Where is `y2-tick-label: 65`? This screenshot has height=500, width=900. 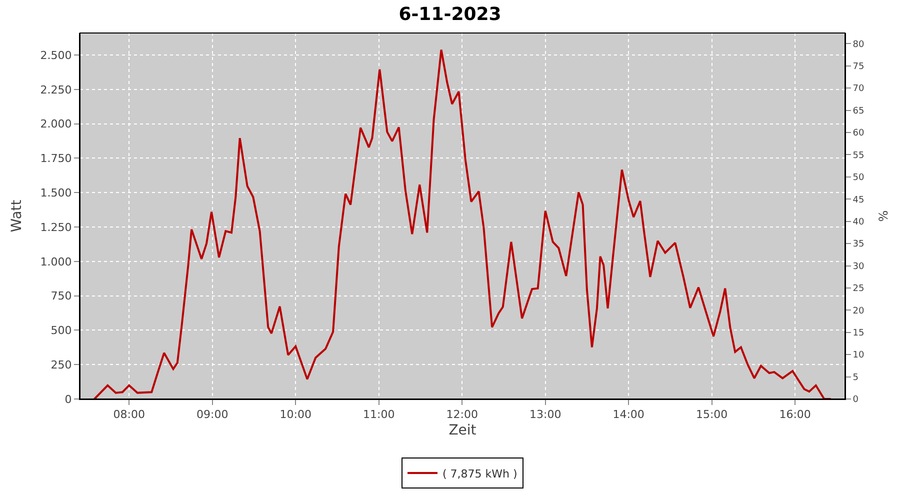
y2-tick-label: 65 is located at coordinates (858, 111).